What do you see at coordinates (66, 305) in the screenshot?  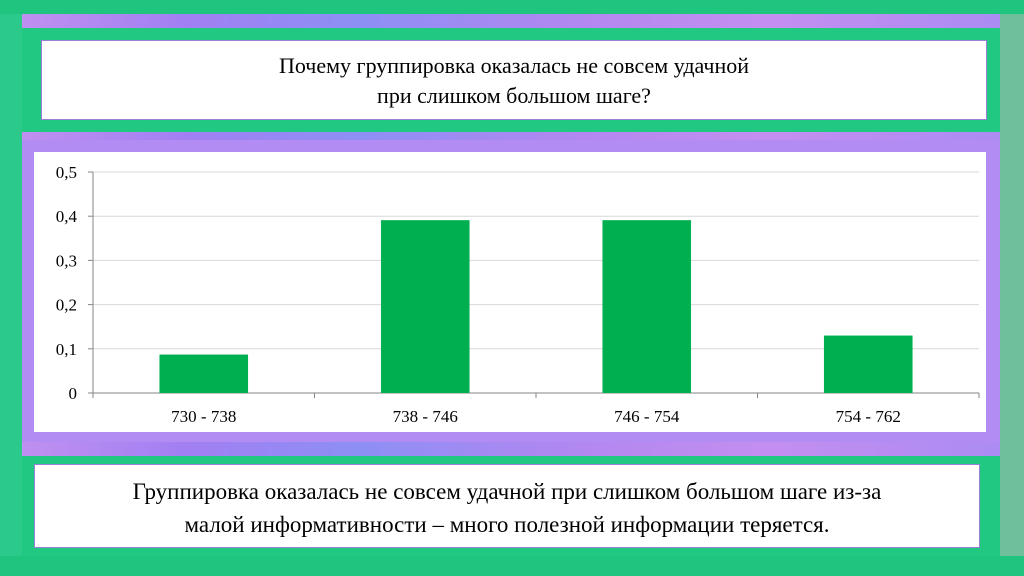 I see `y-tick-label: 0,2` at bounding box center [66, 305].